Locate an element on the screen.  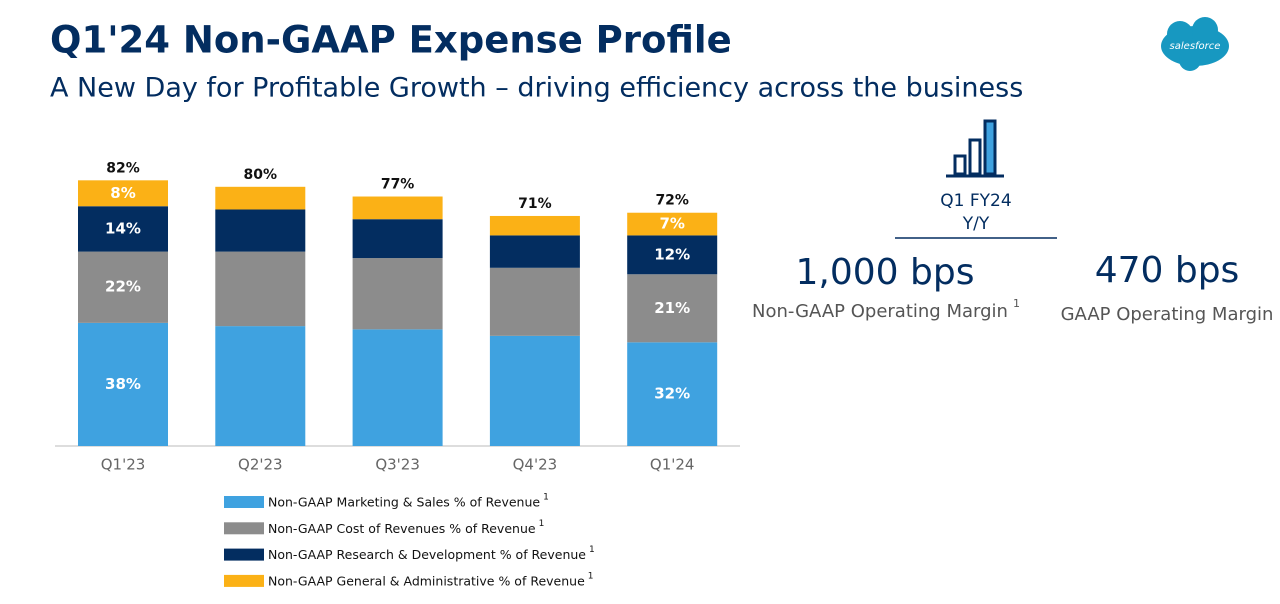
data-label: 38% is located at coordinates (123, 384).